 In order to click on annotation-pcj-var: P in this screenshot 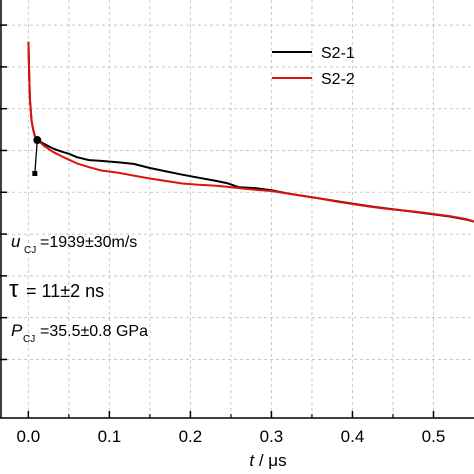, I will do `click(17, 330)`.